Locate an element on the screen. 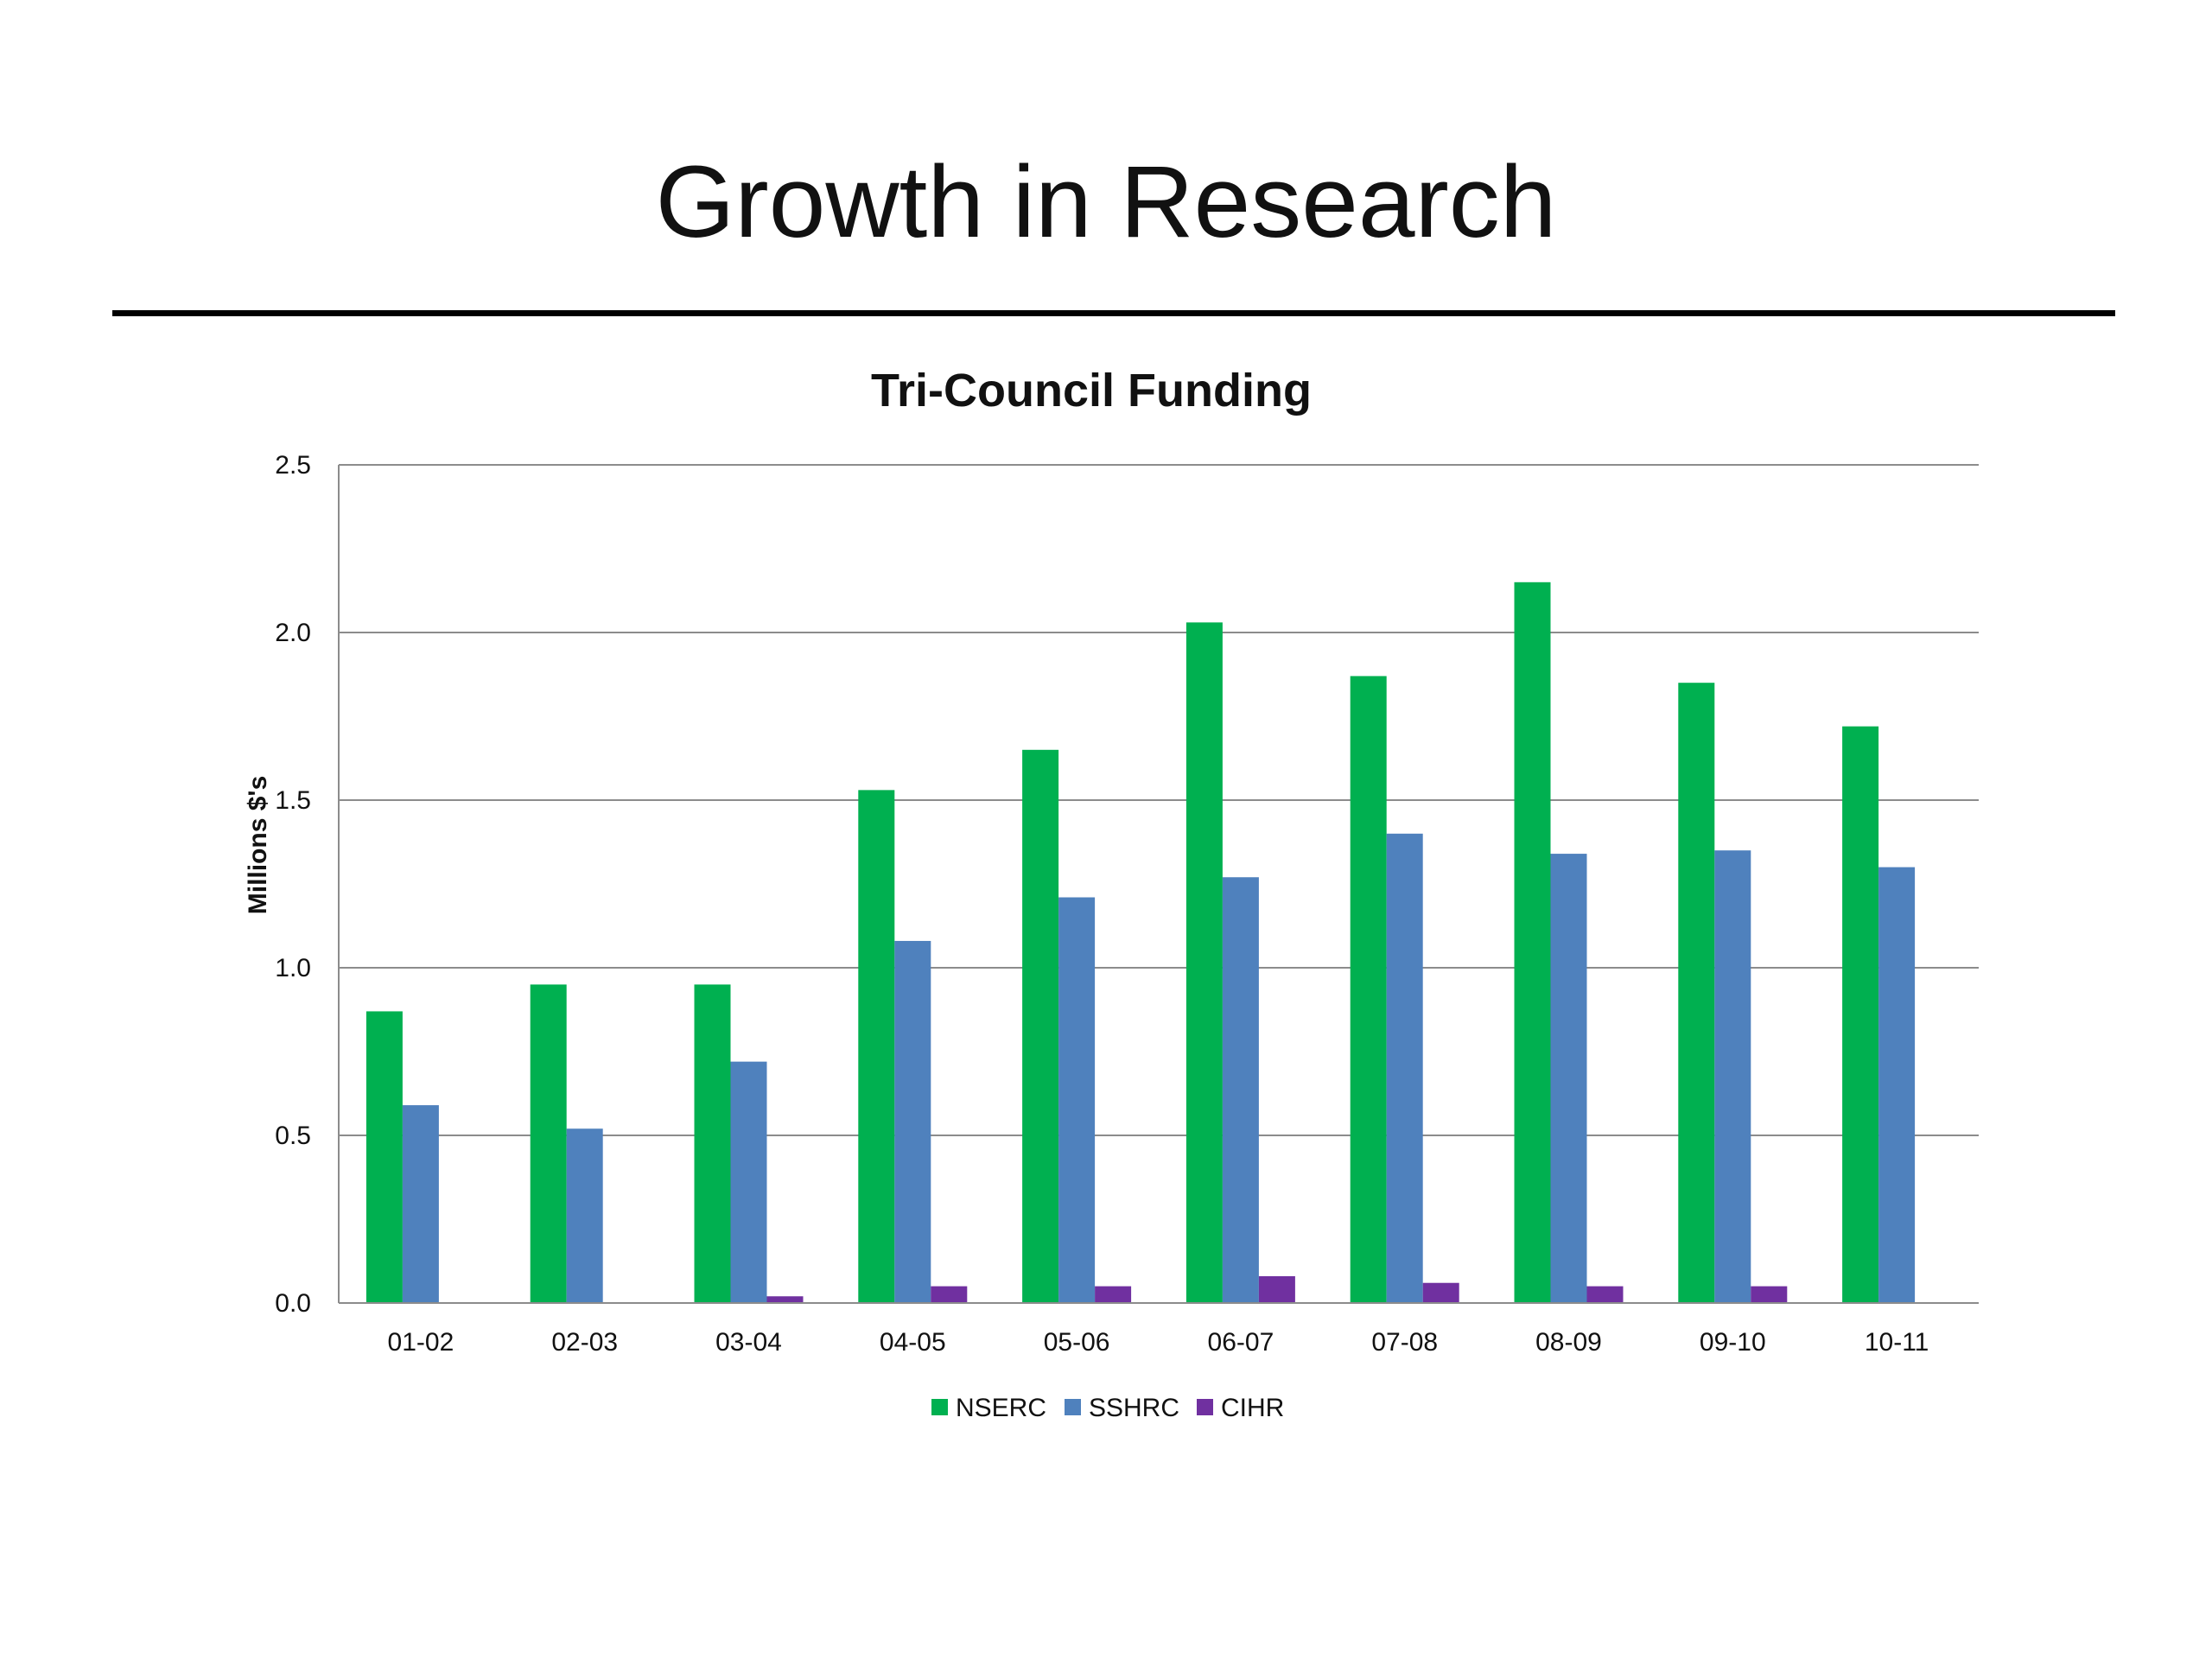 The width and height of the screenshot is (2212, 1659). y-tick-labels: 0.0 0.5 1.0 1.5 2.0 2.5 is located at coordinates (293, 884).